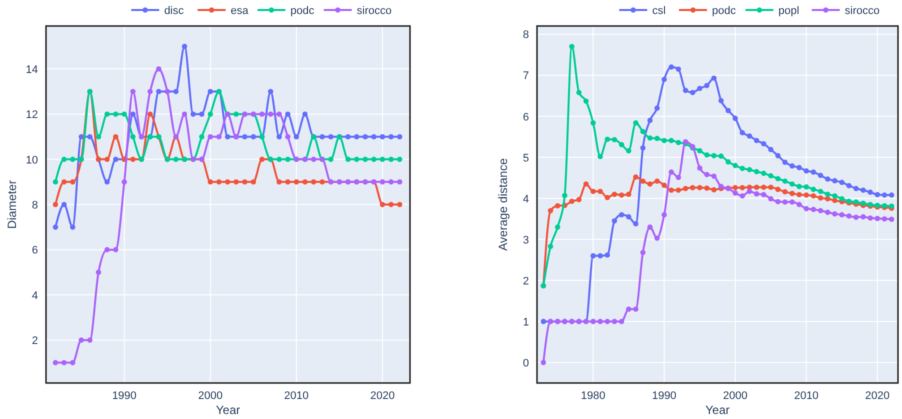 The height and width of the screenshot is (419, 902). What do you see at coordinates (35, 250) in the screenshot?
I see `y-tick-label: 6` at bounding box center [35, 250].